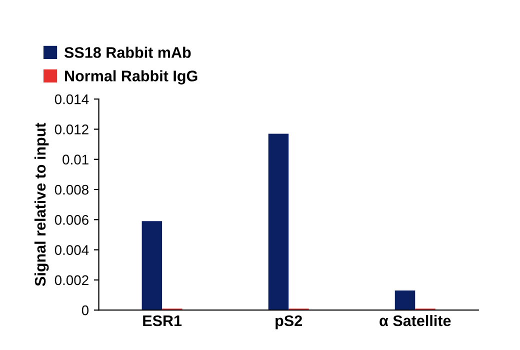 This screenshot has height=350, width=520. What do you see at coordinates (131, 77) in the screenshot?
I see `legend-label: Normal Rabbit IgG` at bounding box center [131, 77].